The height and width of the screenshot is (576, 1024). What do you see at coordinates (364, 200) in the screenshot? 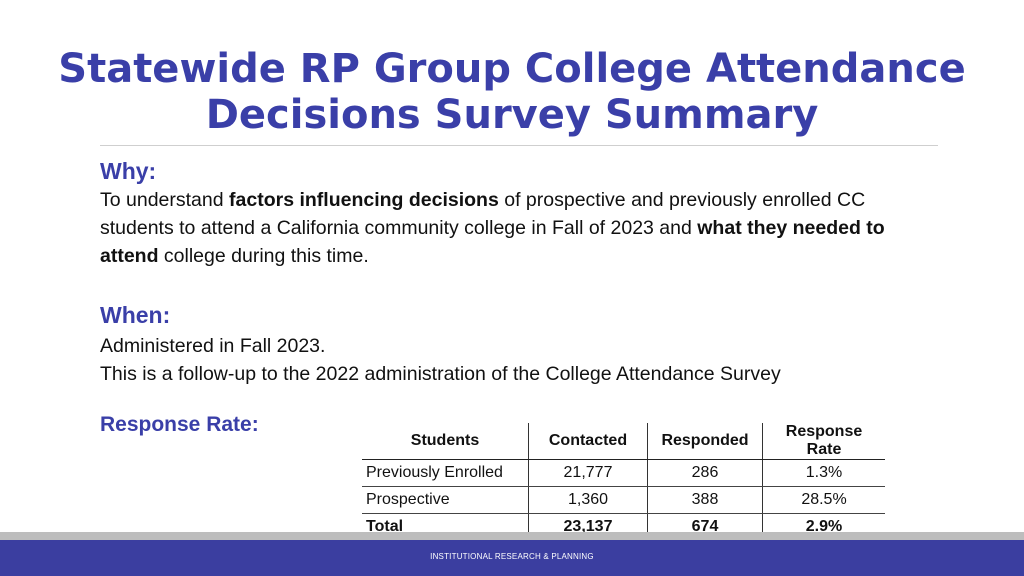
I see `why-bold-1: factors influencing decisions` at bounding box center [364, 200].